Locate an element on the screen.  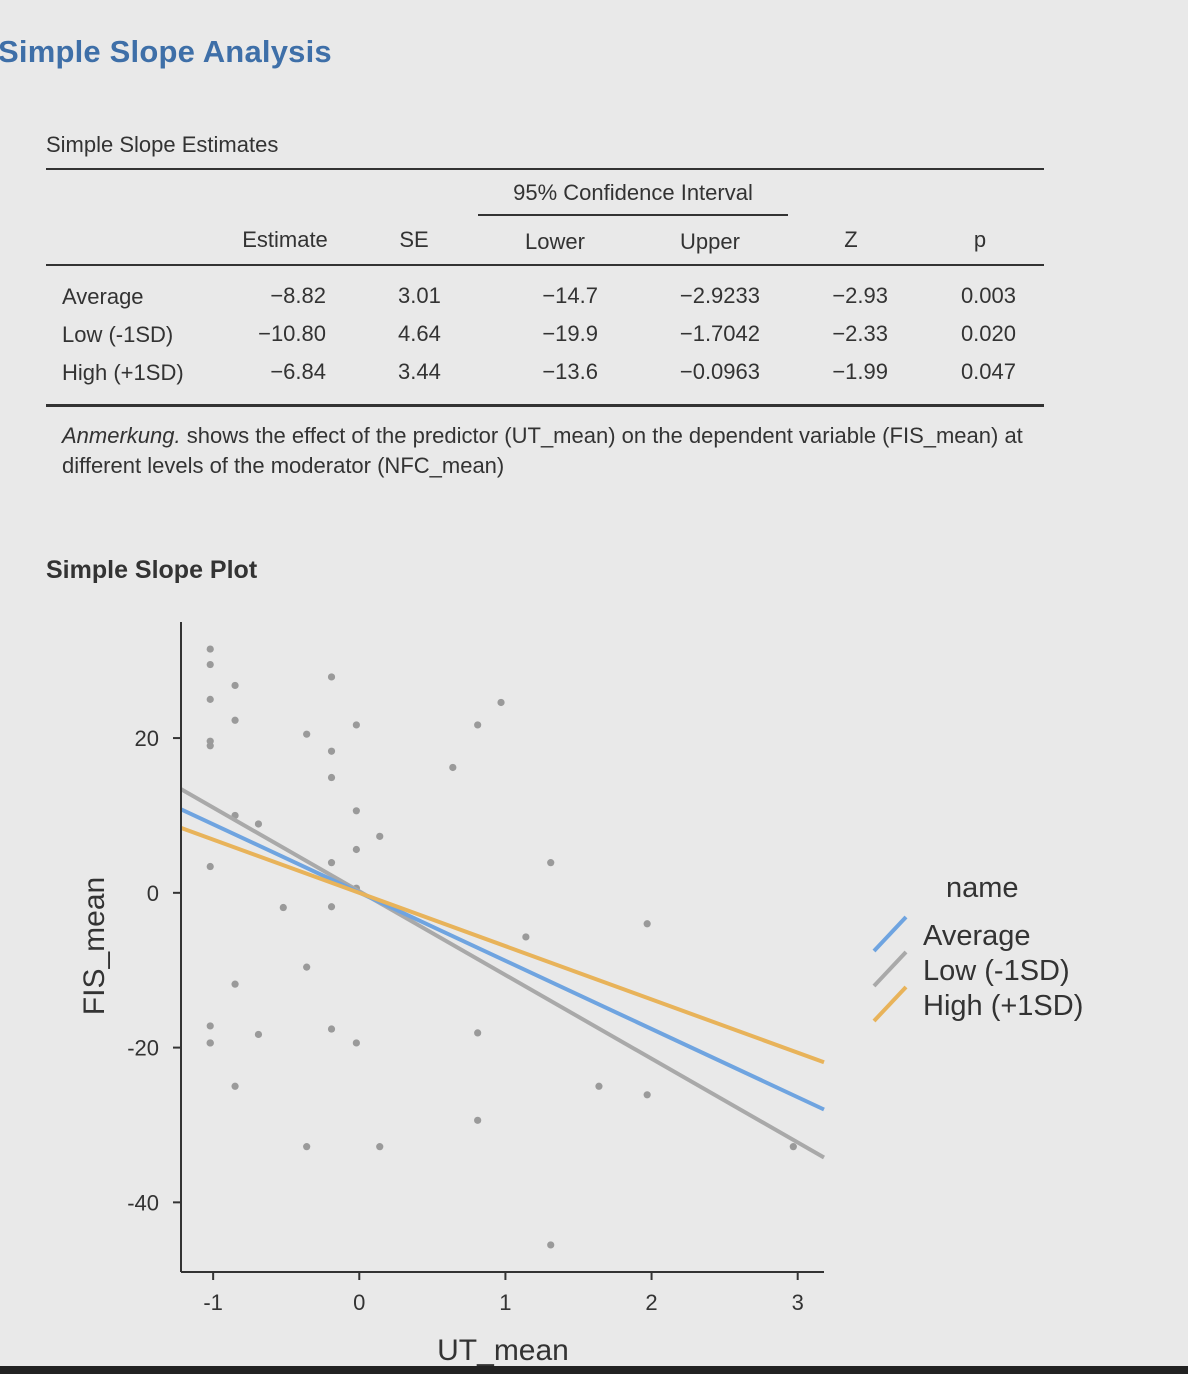
table-bottom-rule is located at coordinates (545, 405).